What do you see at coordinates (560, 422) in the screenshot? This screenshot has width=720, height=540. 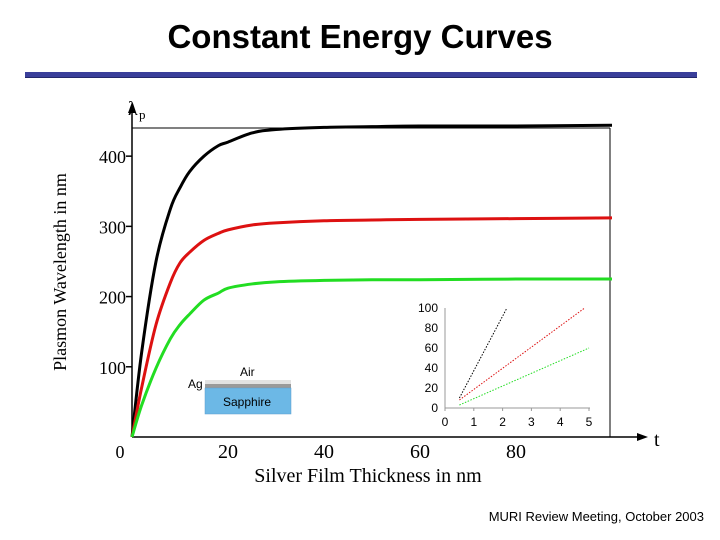 I see `inset-x-tick-label: 4` at bounding box center [560, 422].